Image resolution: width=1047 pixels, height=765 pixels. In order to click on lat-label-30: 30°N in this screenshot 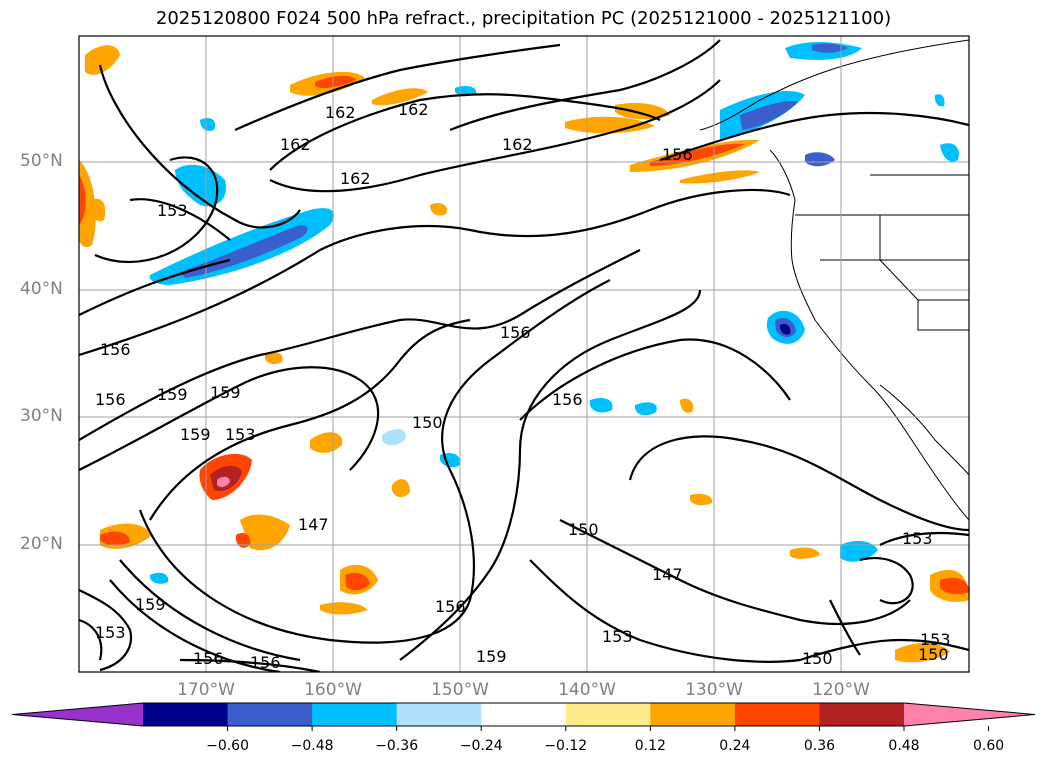, I will do `click(41, 416)`.